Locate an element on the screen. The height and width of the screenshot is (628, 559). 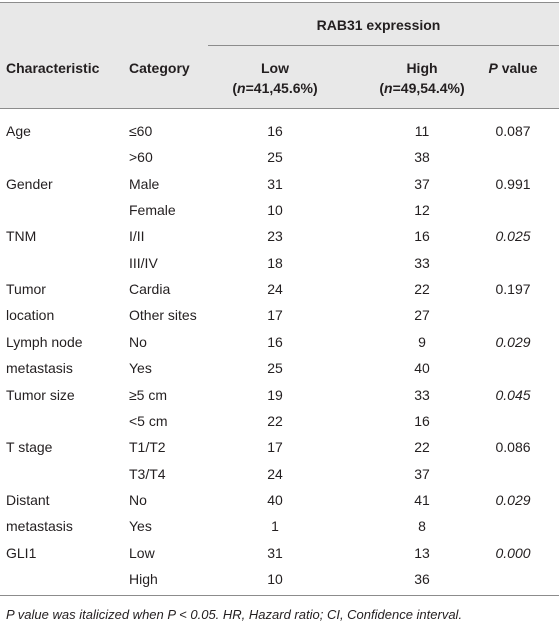
characteristic: Age is located at coordinates (18, 131).